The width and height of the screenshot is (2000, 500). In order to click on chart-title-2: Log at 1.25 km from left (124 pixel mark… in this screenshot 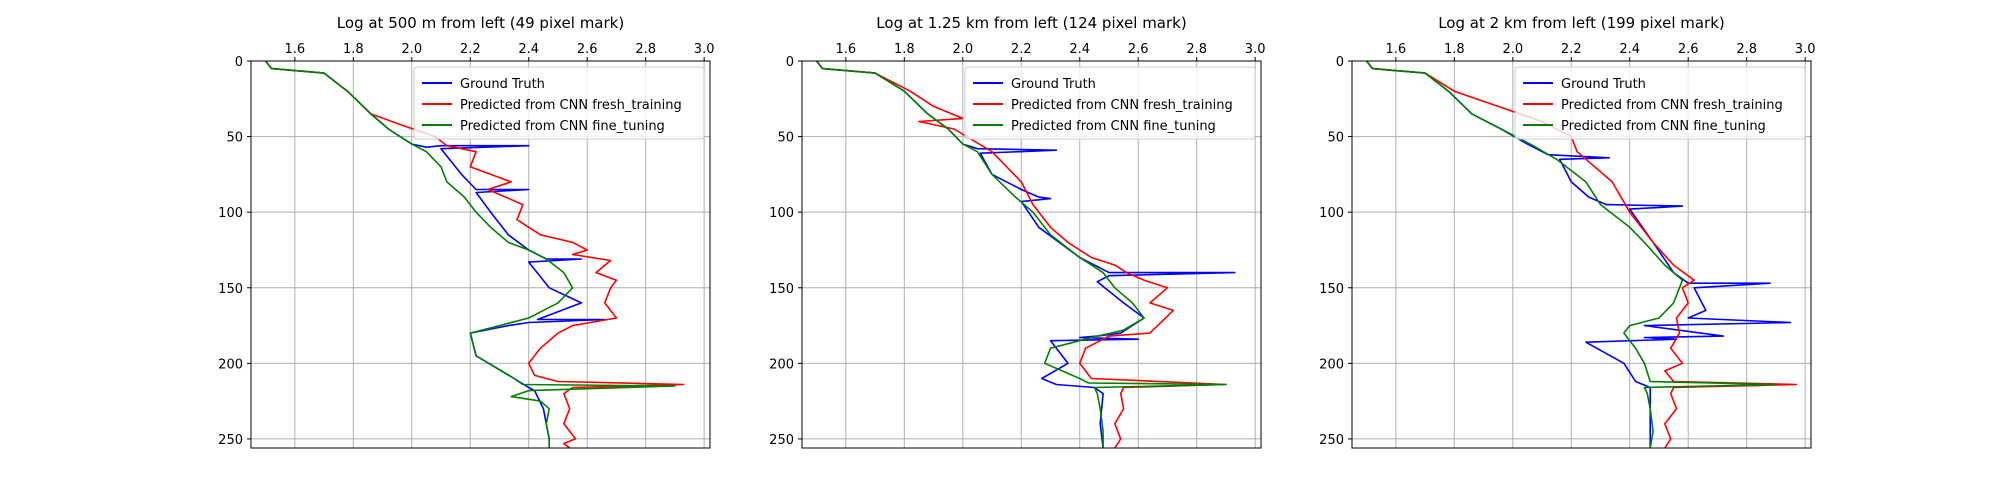, I will do `click(1031, 23)`.